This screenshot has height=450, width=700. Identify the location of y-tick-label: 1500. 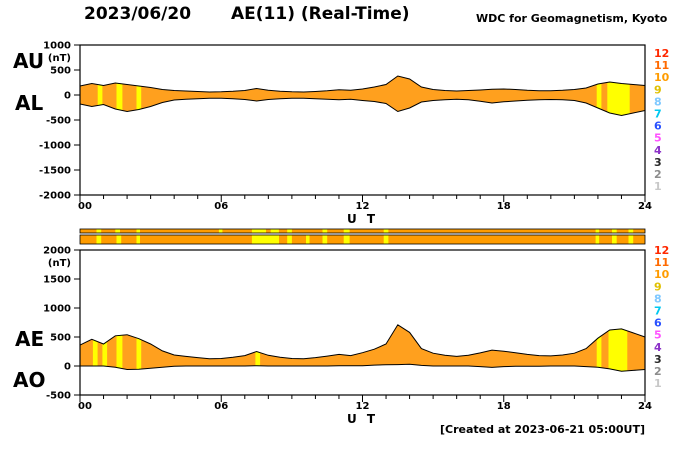
(57, 280).